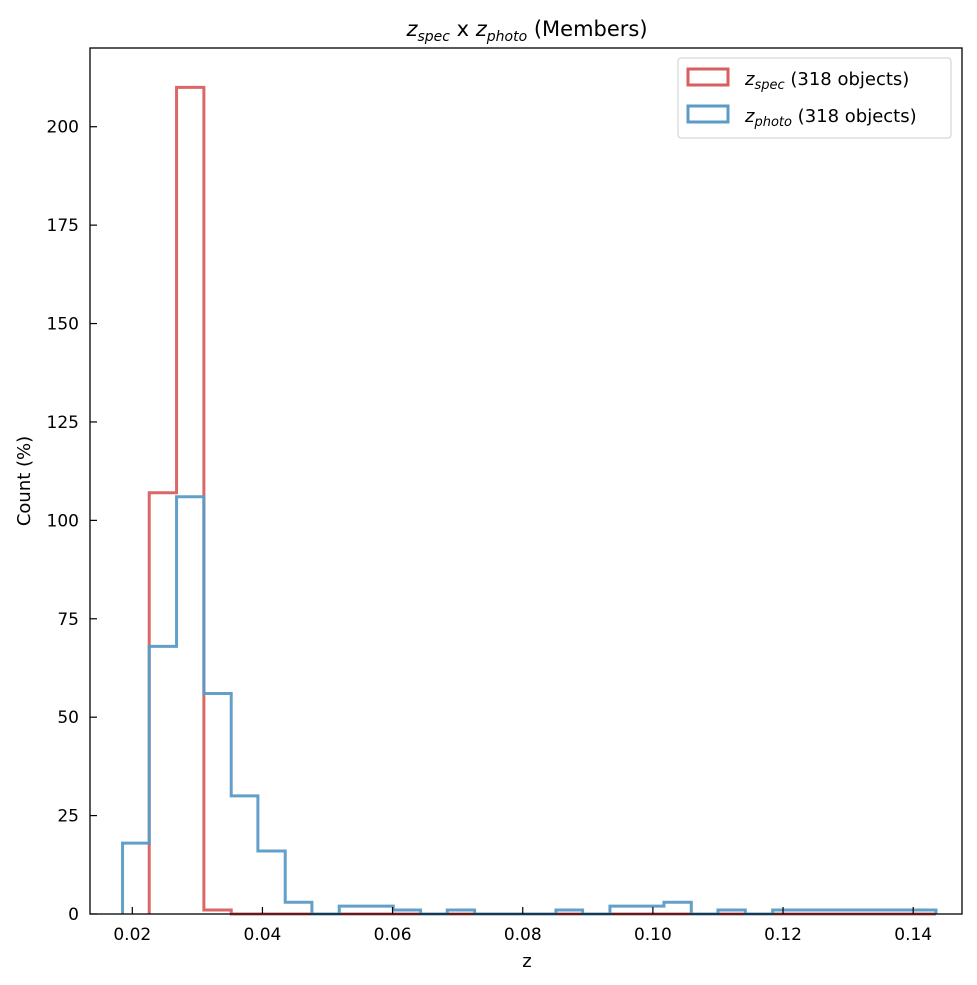  What do you see at coordinates (411, 29) in the screenshot?
I see `title-var-a: z` at bounding box center [411, 29].